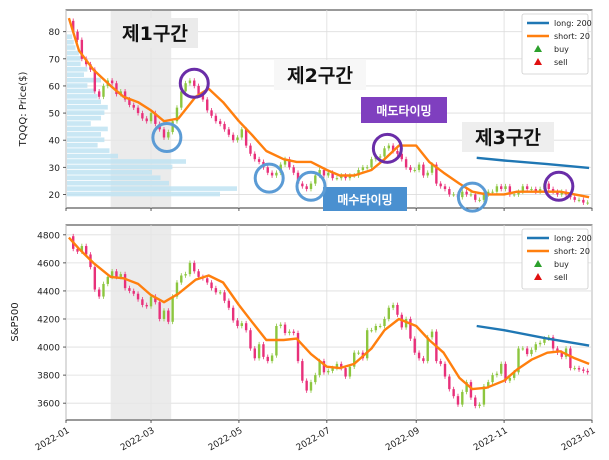  I want to click on tqqq-y-axis-label: TQQQ: Price($), so click(23, 109).